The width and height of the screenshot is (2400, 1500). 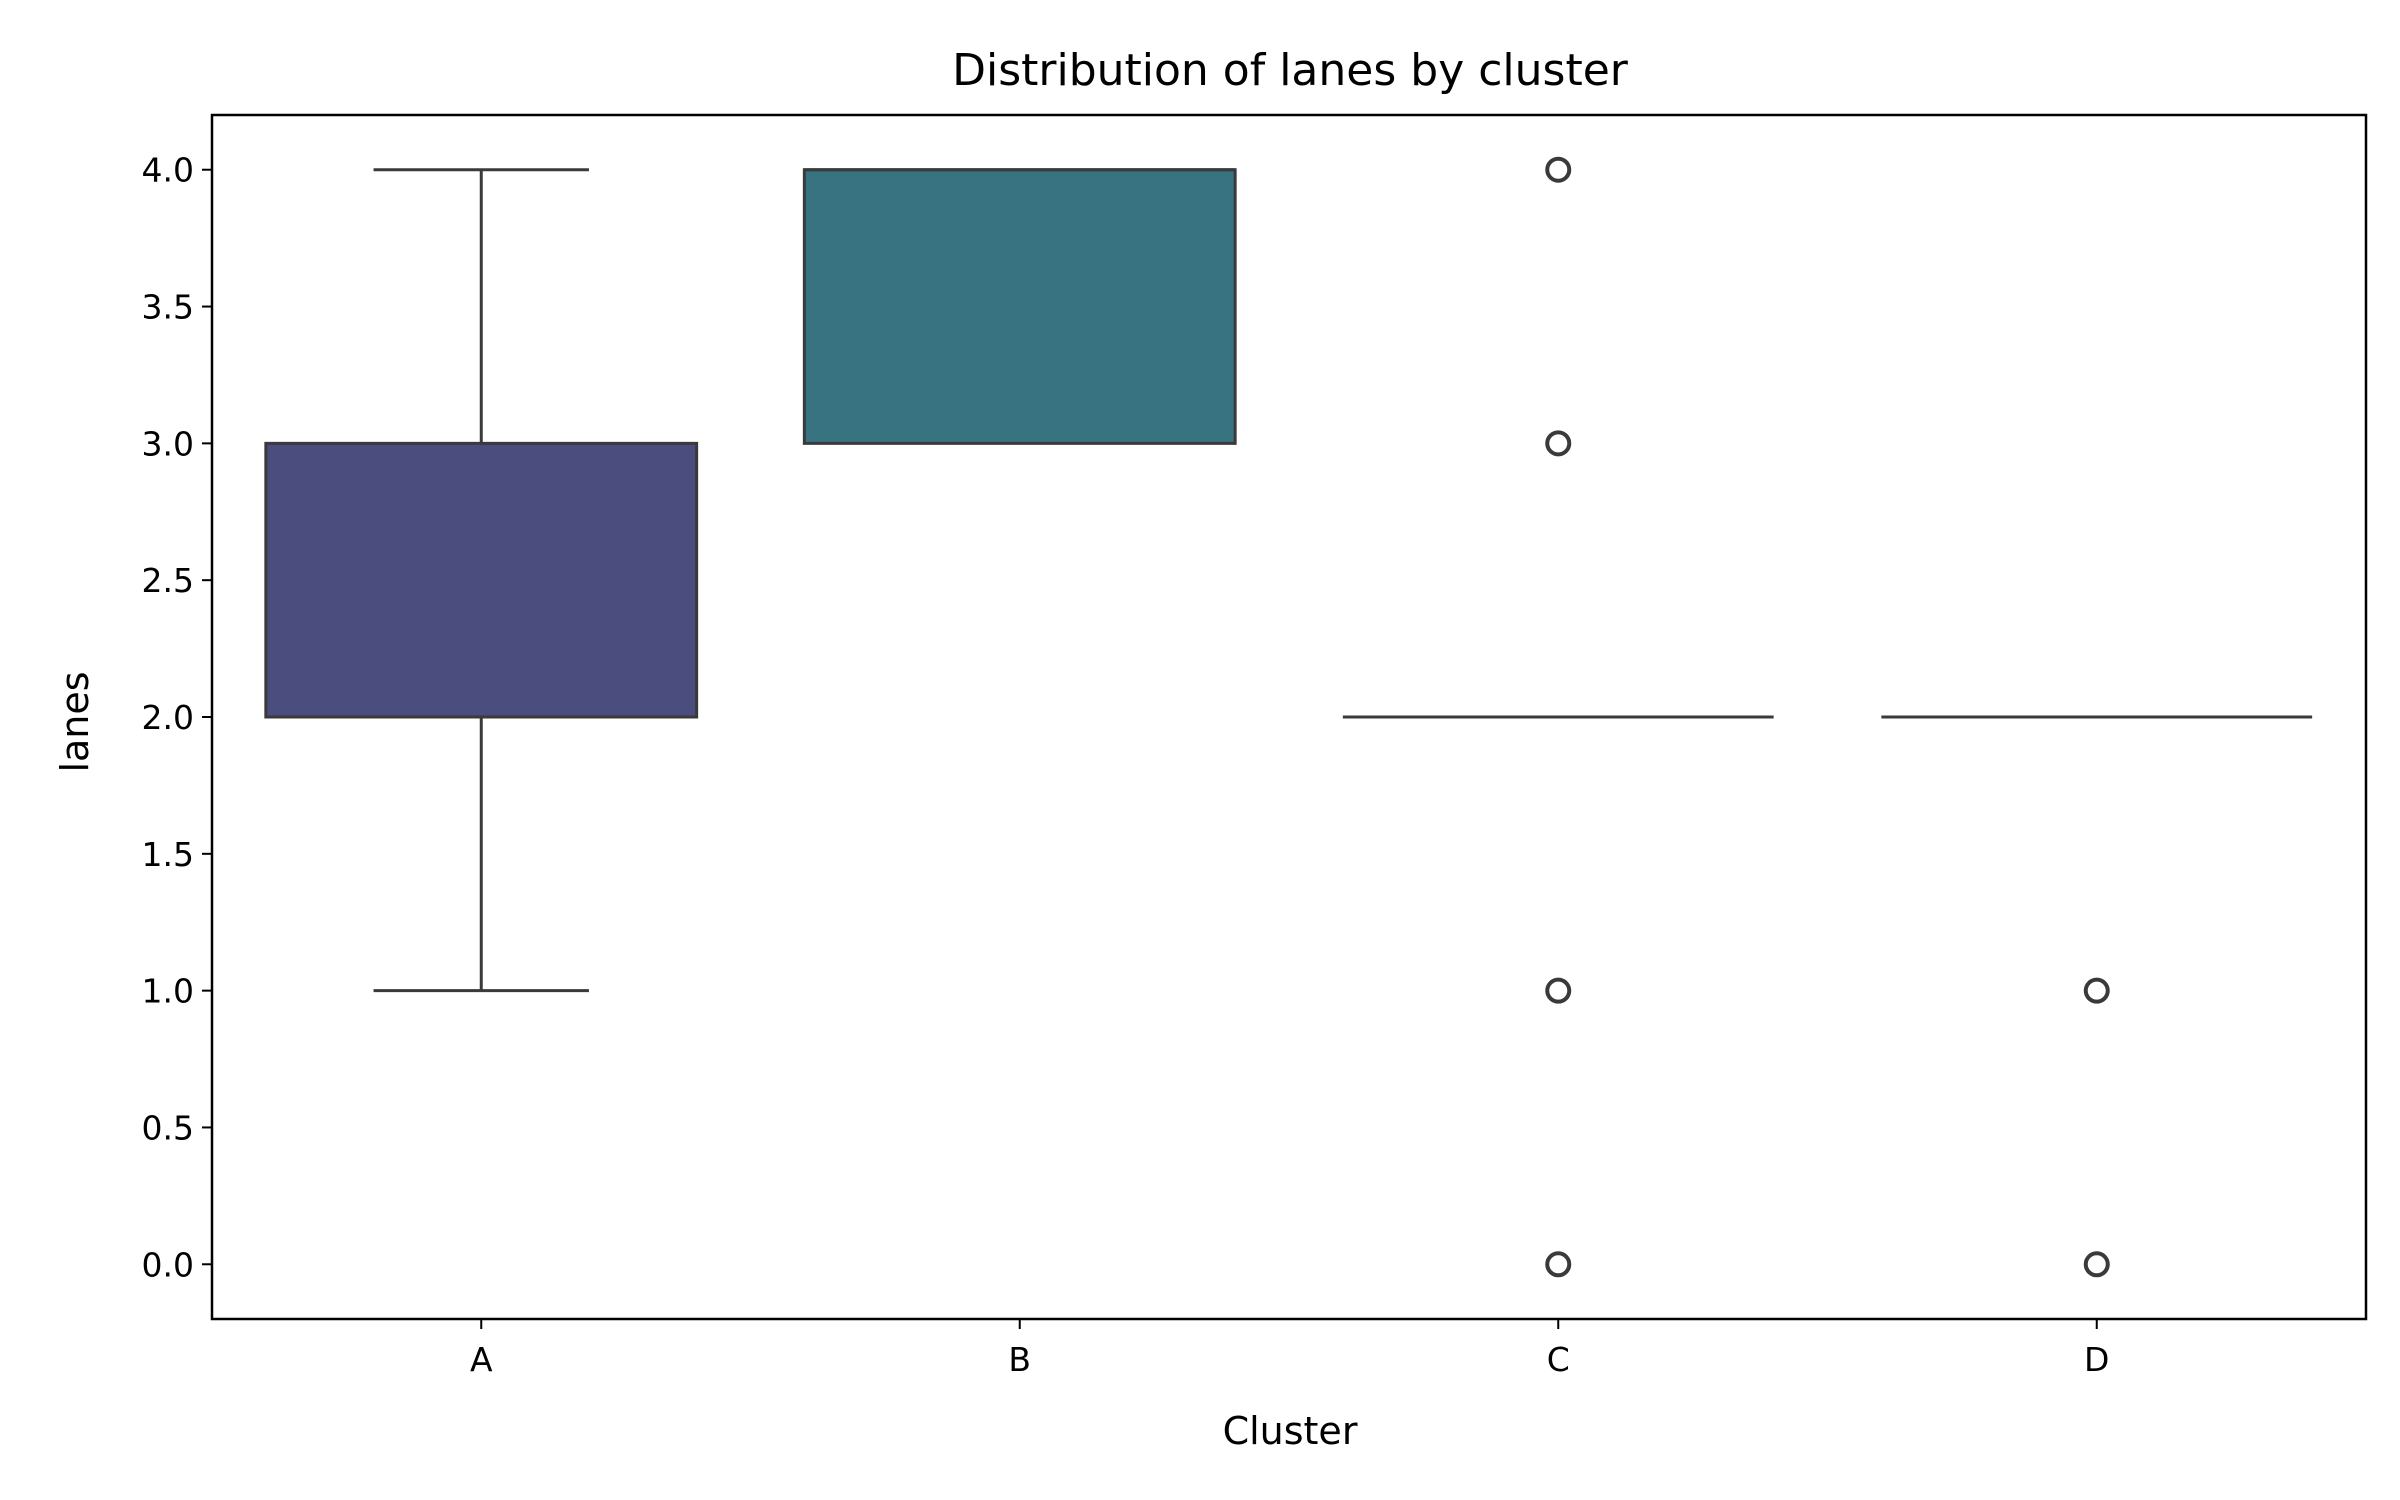 What do you see at coordinates (2096, 1359) in the screenshot?
I see `x-tick-label: D` at bounding box center [2096, 1359].